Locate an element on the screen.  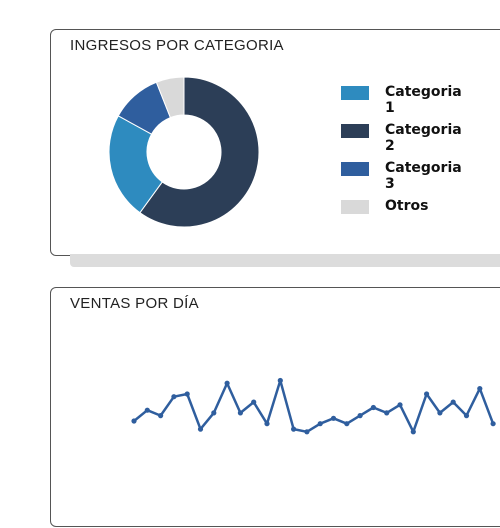
donut-slice-otros is located at coordinates (170, 97).